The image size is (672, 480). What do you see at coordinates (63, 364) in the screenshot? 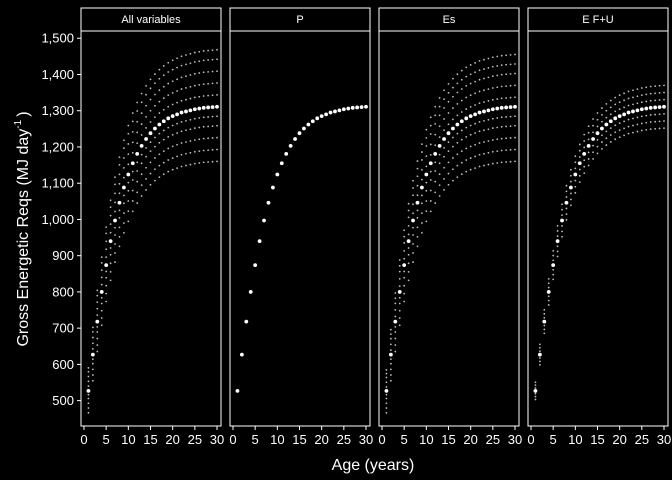
I see `y-tick-label: 600` at bounding box center [63, 364].